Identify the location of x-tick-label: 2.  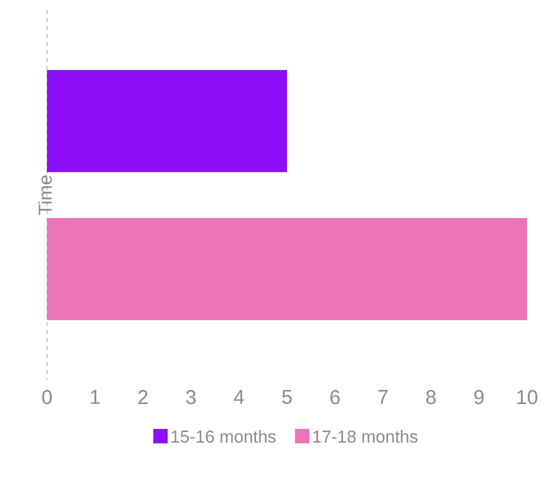
(143, 397).